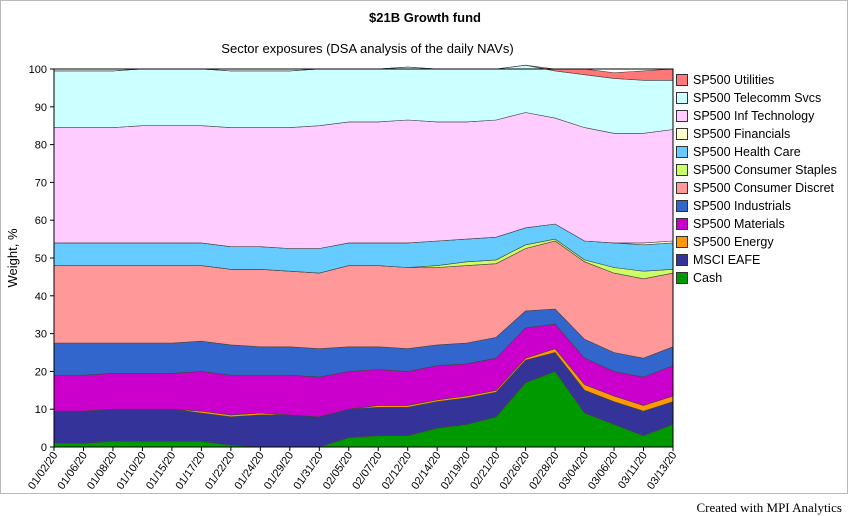  I want to click on legend-item: SP500 Energy, so click(762, 242).